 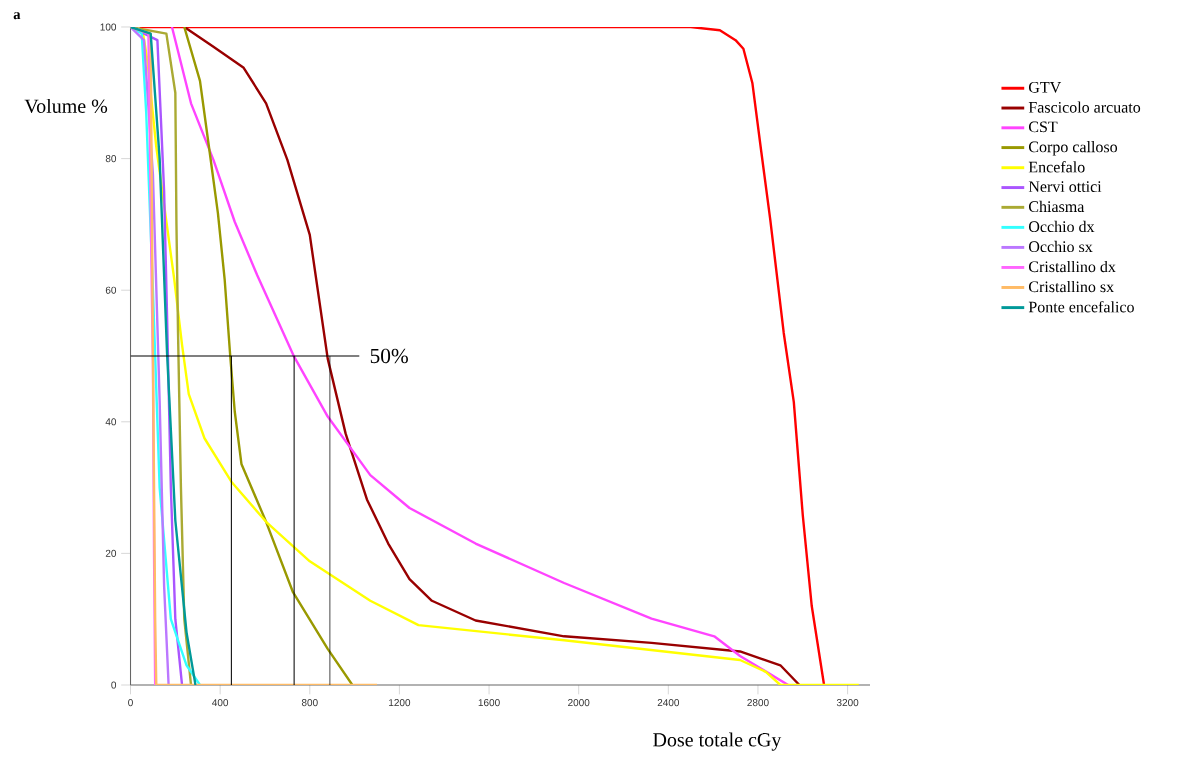 I want to click on x-tick-label: 400, so click(x=220, y=703).